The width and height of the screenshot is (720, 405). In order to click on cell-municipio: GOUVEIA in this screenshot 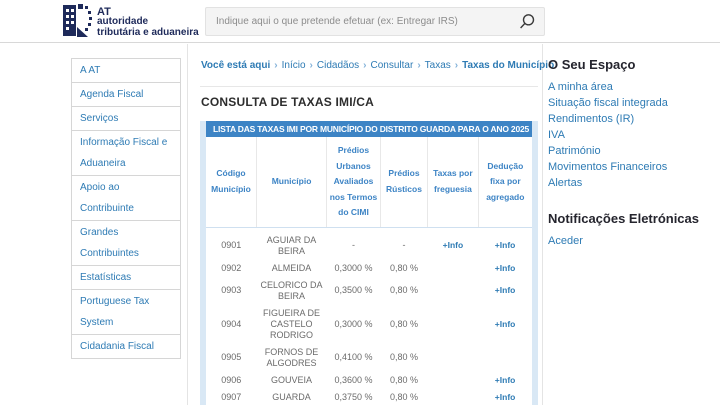, I will do `click(292, 379)`.